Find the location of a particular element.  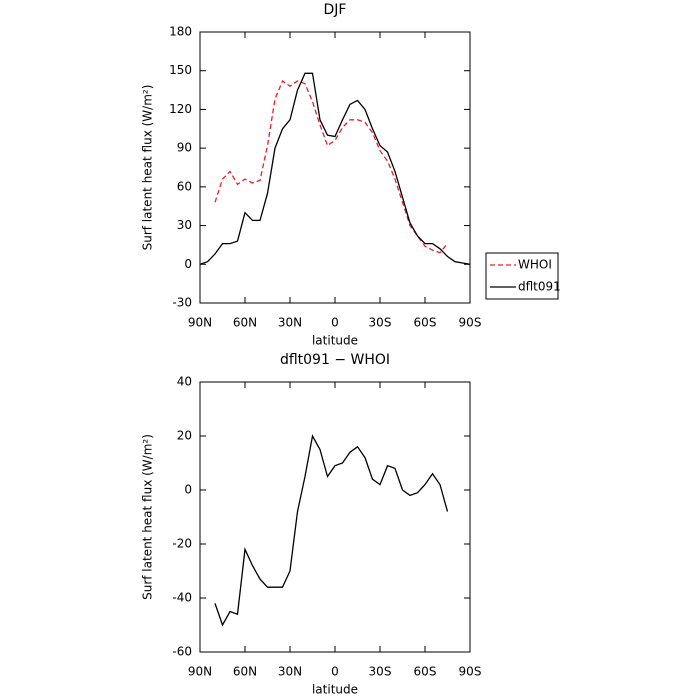

y-tick-label: 20 is located at coordinates (184, 436).